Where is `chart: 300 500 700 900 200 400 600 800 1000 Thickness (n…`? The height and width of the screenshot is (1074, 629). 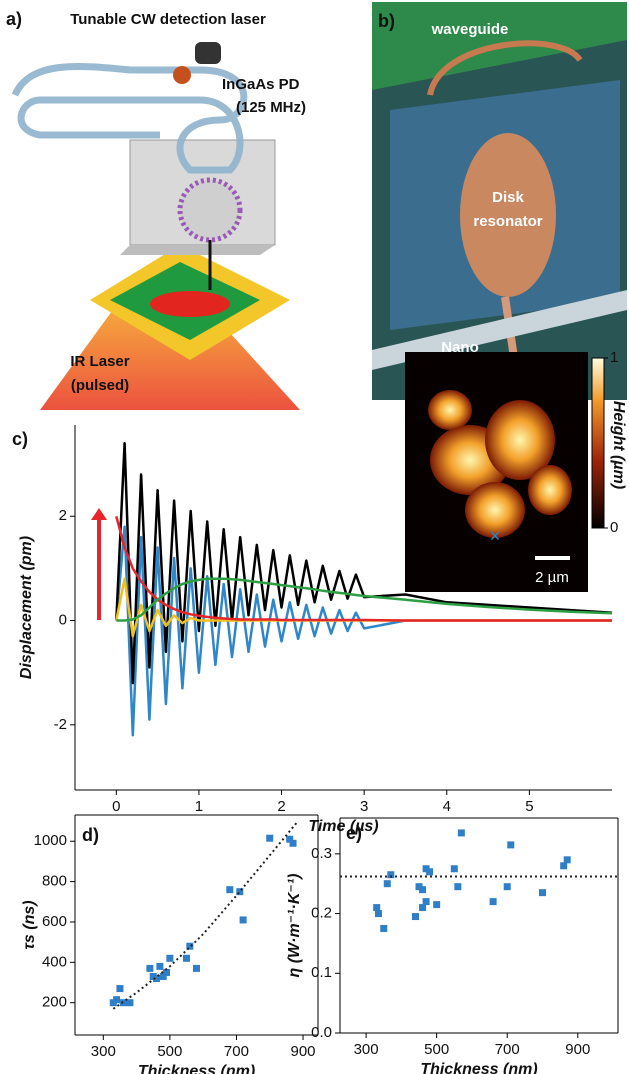 chart: 300 500 700 900 200 400 600 800 1000 Thickness (n… is located at coordinates (170, 944).